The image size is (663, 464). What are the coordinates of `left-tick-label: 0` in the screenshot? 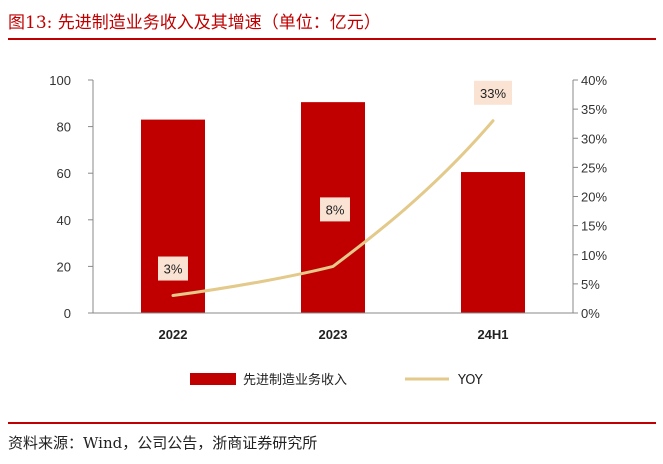 It's located at (67, 313).